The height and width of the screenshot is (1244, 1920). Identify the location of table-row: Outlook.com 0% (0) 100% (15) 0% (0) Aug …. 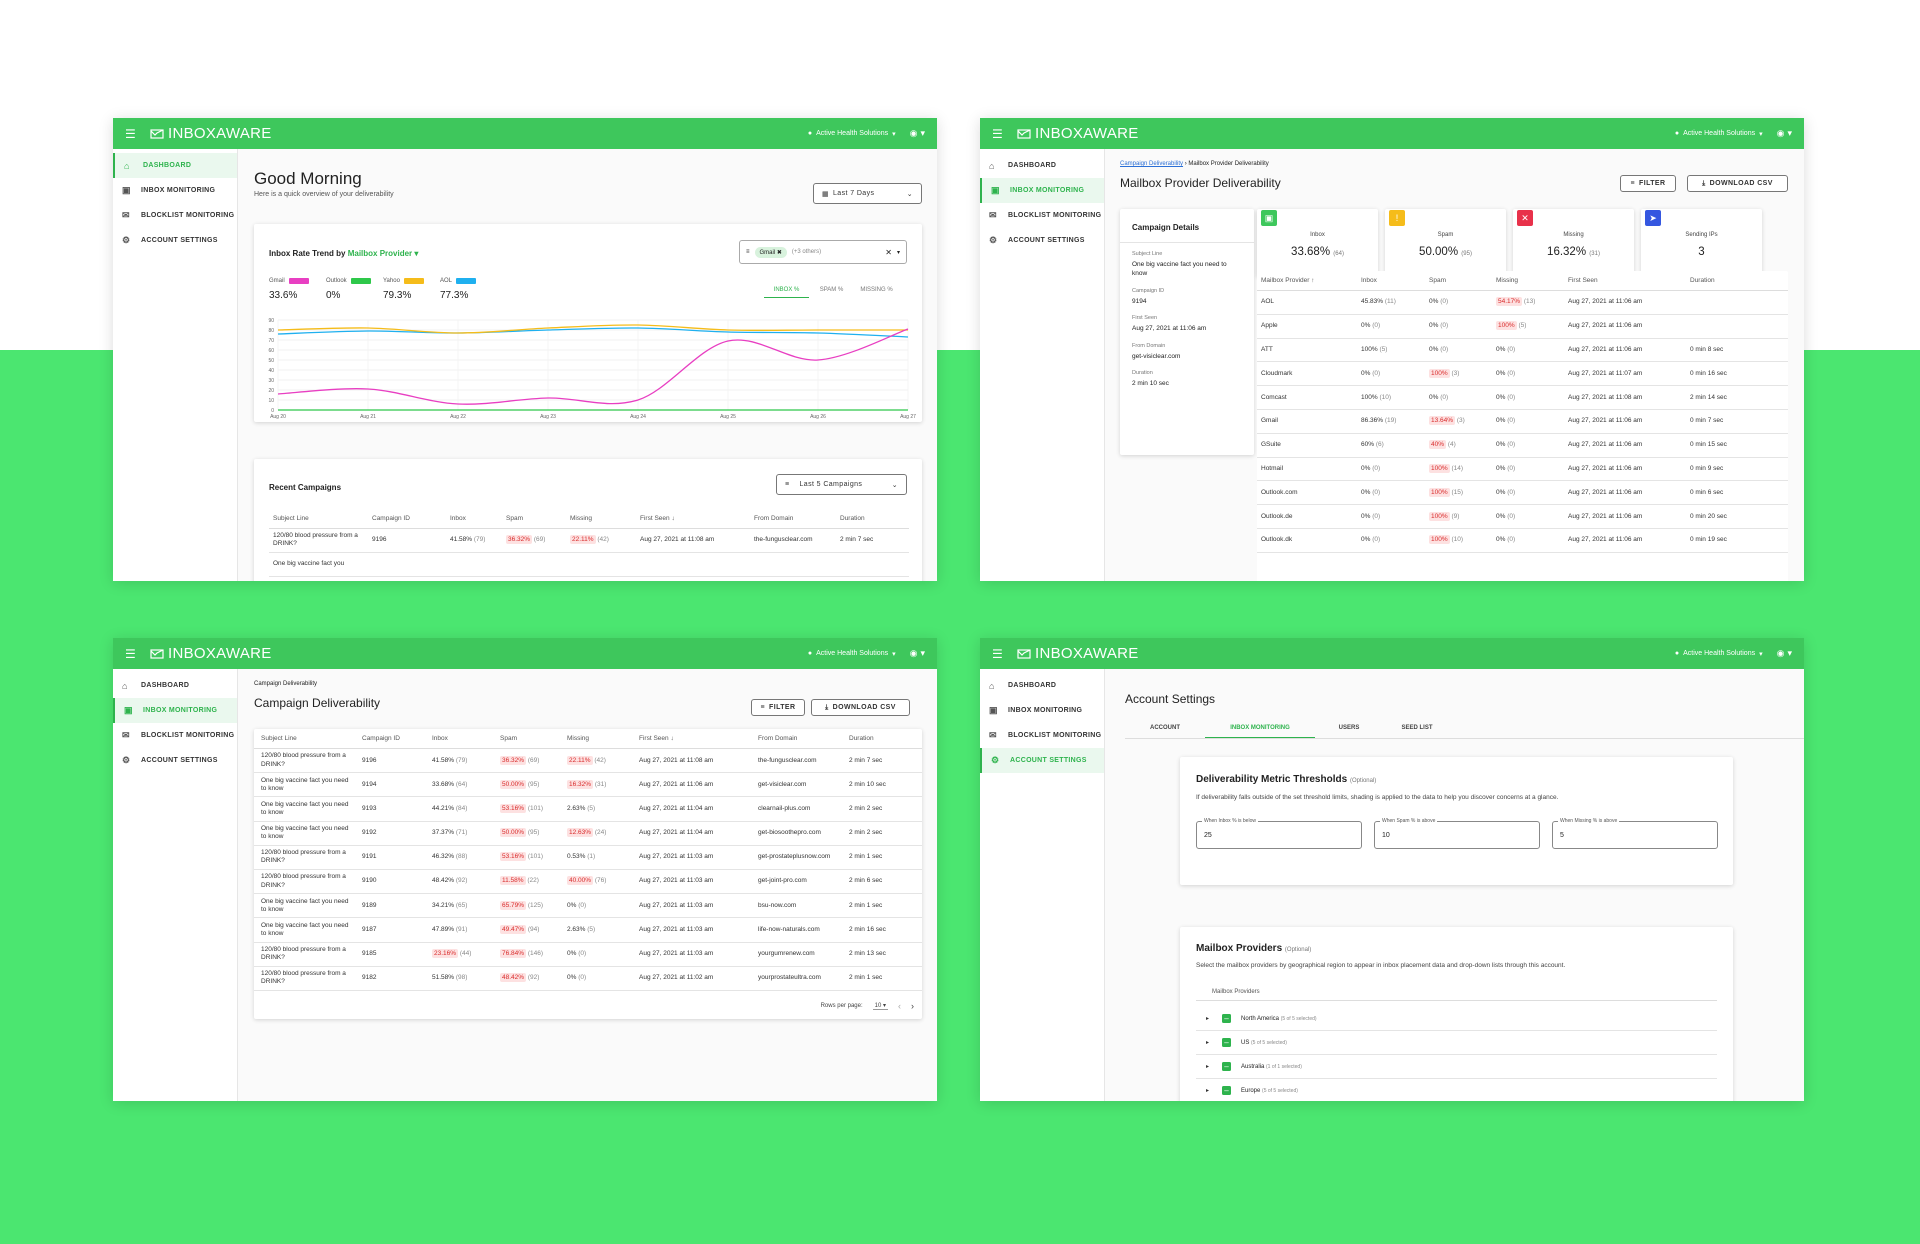
(1522, 493).